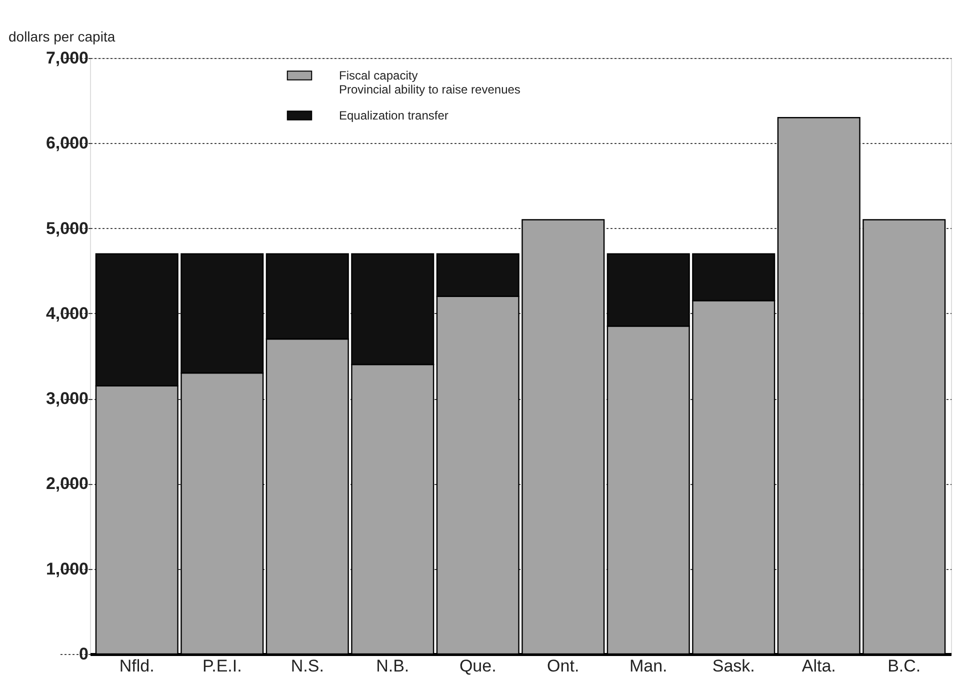 This screenshot has height=679, width=956. I want to click on legend-label: Fiscal capacity Provincial ability to raise revenues, so click(429, 82).